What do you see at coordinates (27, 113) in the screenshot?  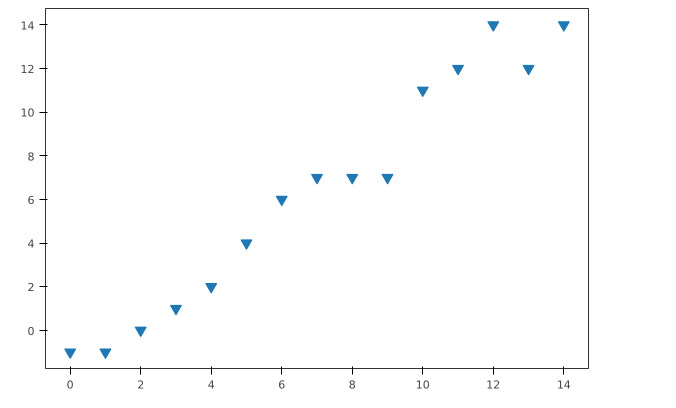 I see `y-tick-label: 10` at bounding box center [27, 113].